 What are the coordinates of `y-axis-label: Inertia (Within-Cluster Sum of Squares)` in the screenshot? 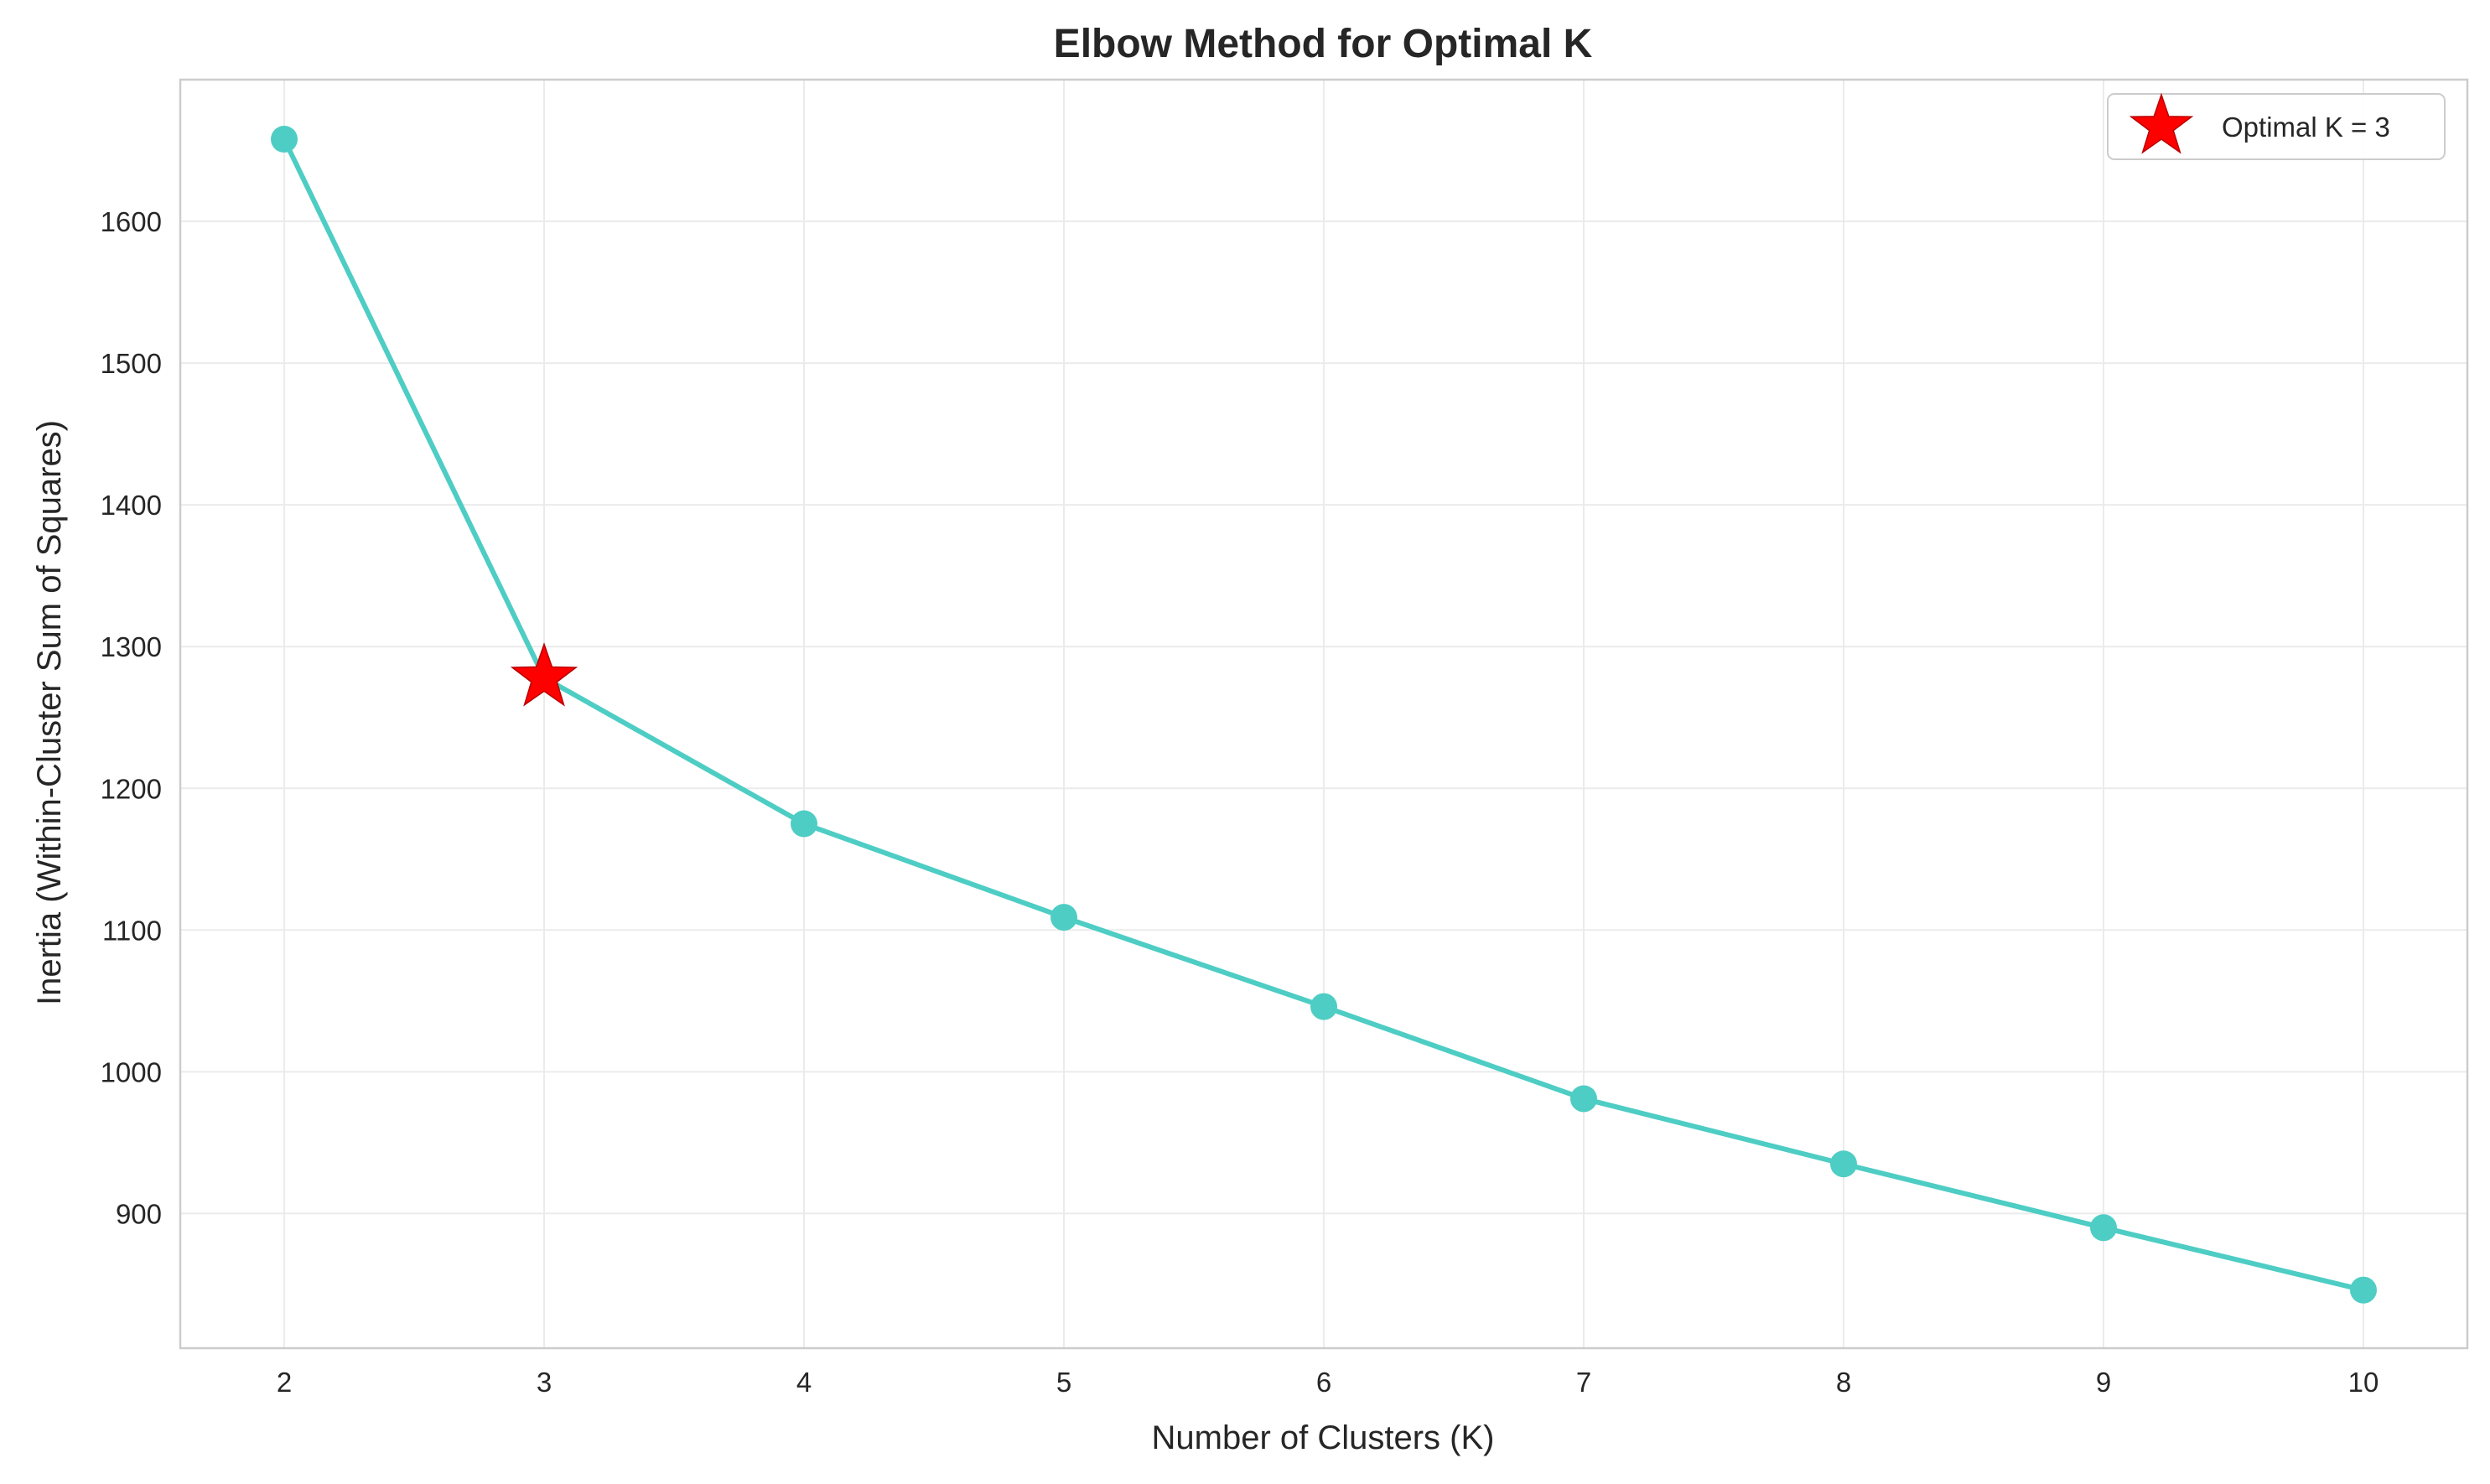 It's located at (49, 712).